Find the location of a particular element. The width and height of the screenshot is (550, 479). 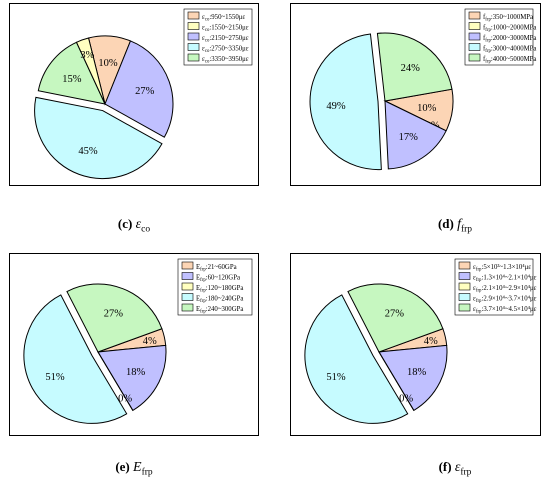

caption-letter: (d) is located at coordinates (445, 223).